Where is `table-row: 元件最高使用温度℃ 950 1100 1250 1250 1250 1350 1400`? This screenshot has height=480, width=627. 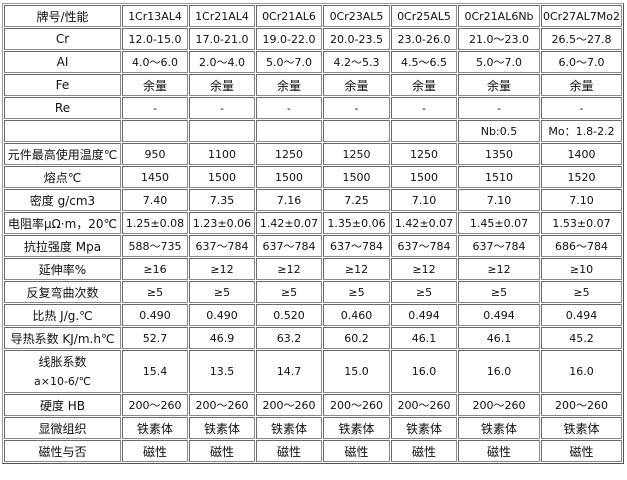 table-row: 元件最高使用温度℃ 950 1100 1250 1250 1250 1350 1400 is located at coordinates (313, 154).